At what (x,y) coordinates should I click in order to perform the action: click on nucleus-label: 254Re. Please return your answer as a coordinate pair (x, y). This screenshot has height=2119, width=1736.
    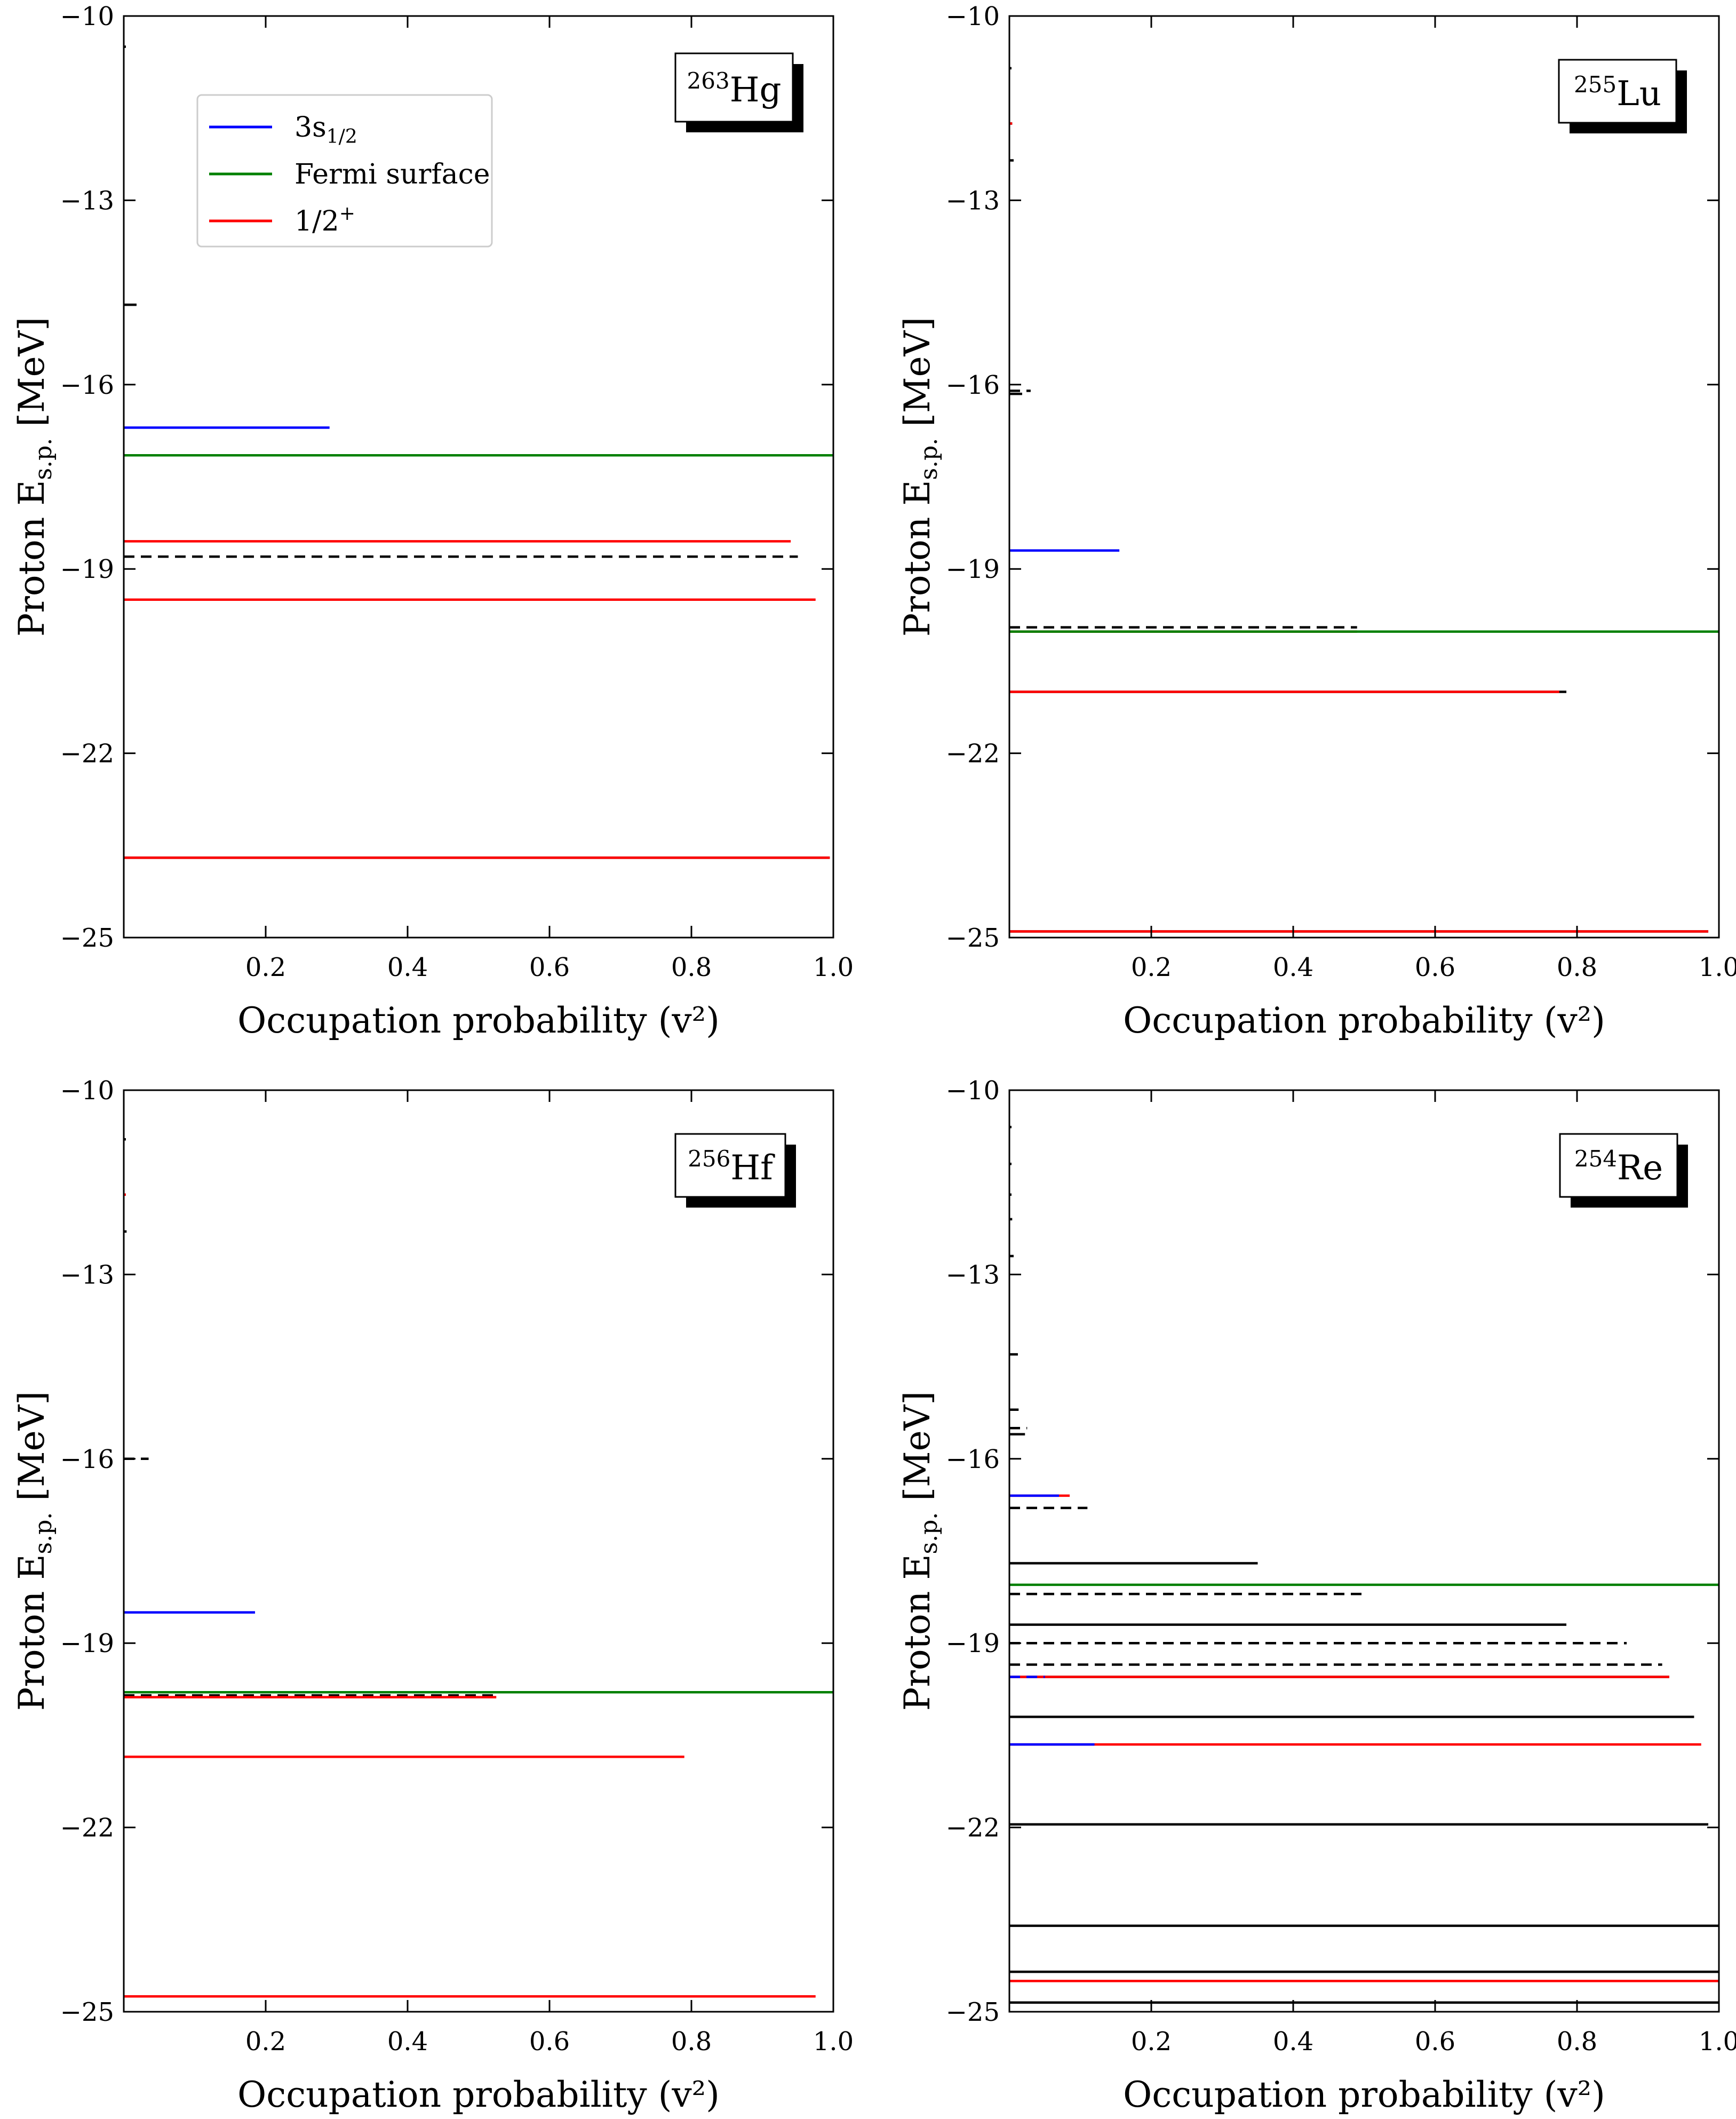
    Looking at the image, I should click on (1619, 1167).